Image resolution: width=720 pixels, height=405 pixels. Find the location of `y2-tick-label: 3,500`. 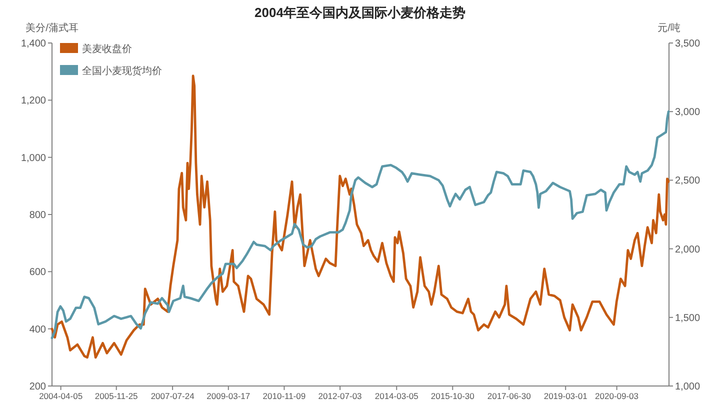

y2-tick-label: 3,500 is located at coordinates (687, 44).